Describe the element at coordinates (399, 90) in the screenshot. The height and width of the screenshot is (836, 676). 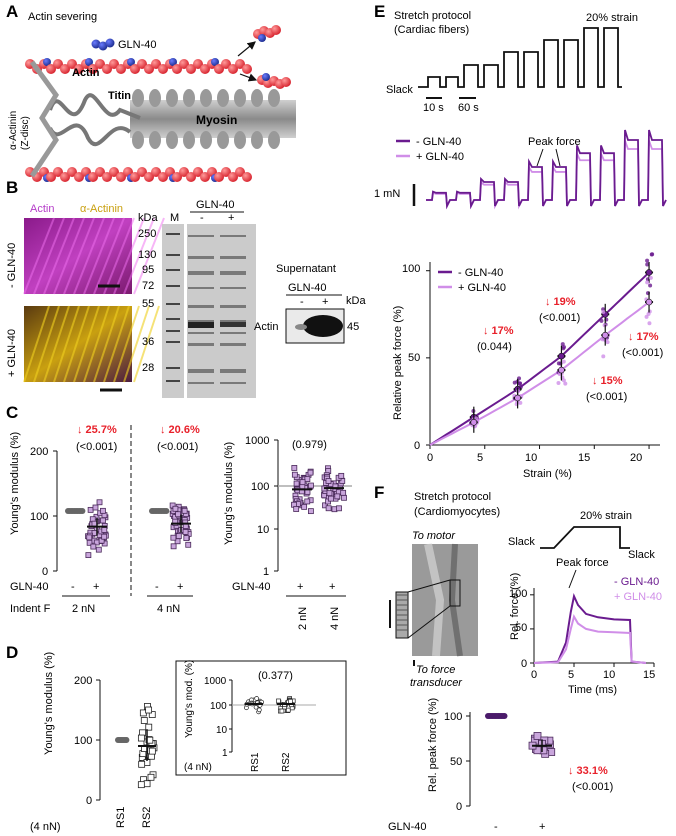
I see `e-slack: Slack` at that location.